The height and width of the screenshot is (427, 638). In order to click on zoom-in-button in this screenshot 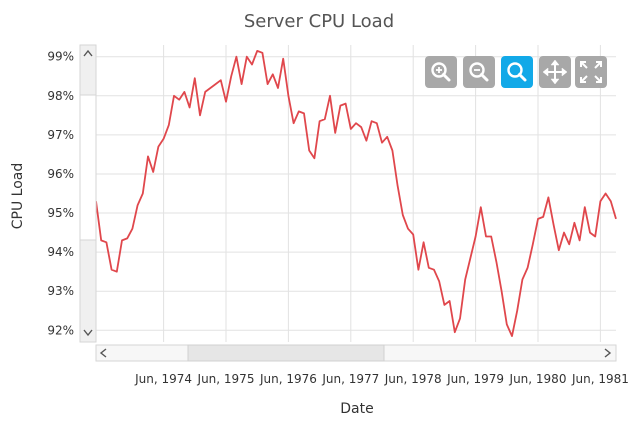, I will do `click(441, 72)`.